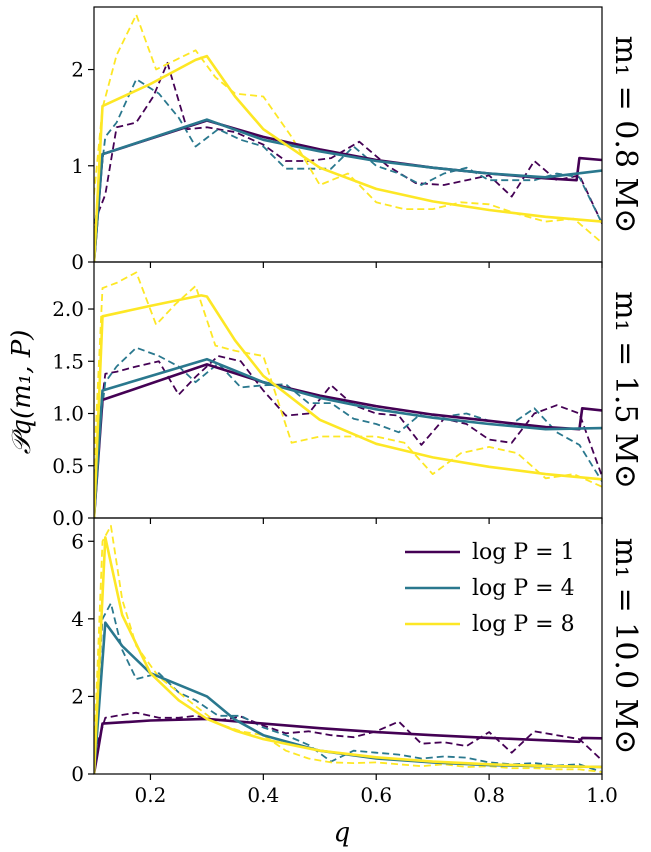  What do you see at coordinates (77, 619) in the screenshot?
I see `y-tick-label: 4` at bounding box center [77, 619].